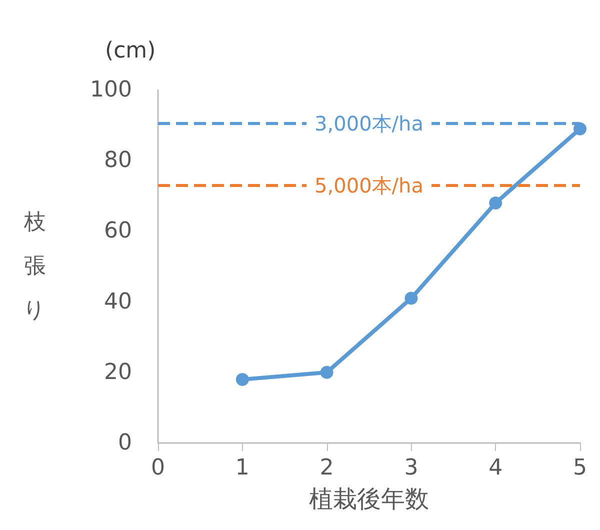  I want to click on ref-line-label: 5,000本/ha, so click(369, 185).